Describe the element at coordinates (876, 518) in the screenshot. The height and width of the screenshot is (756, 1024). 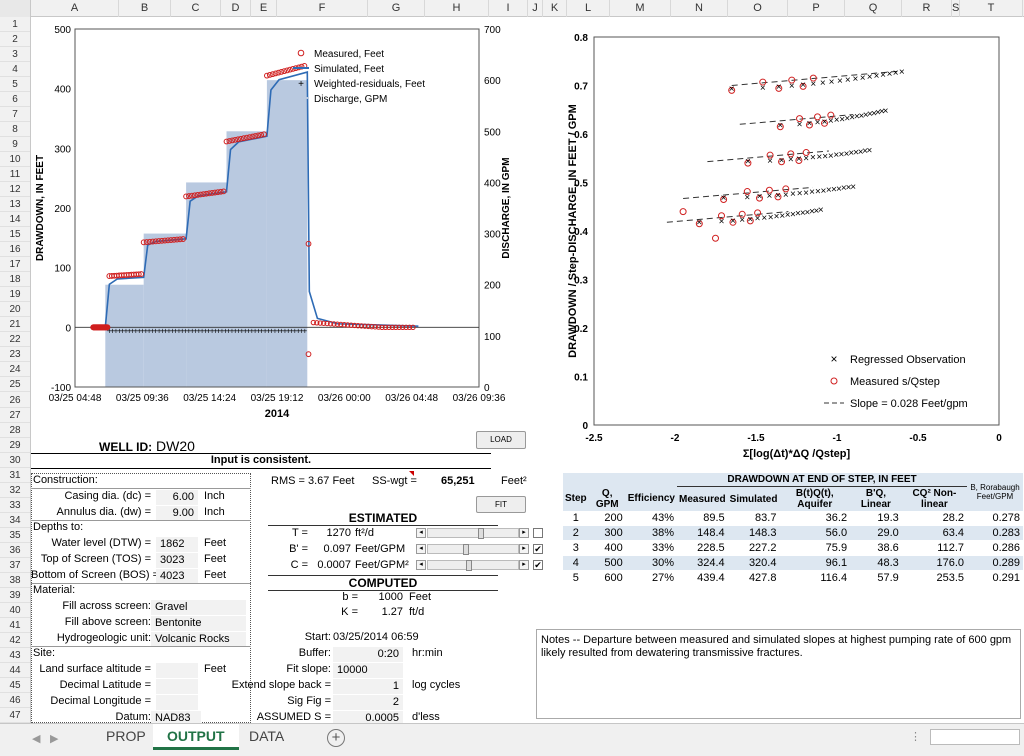
I see `table-cell: 19.3` at that location.